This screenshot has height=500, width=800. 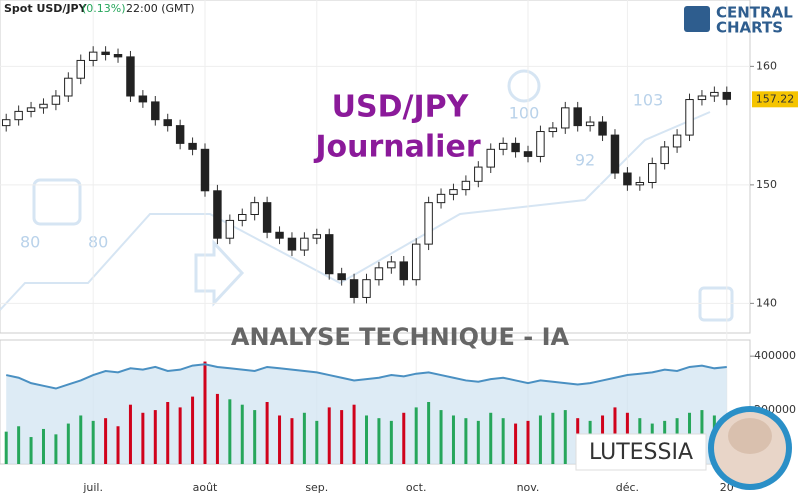 What do you see at coordinates (627, 487) in the screenshot?
I see `x-tick-label: déc.` at bounding box center [627, 487].